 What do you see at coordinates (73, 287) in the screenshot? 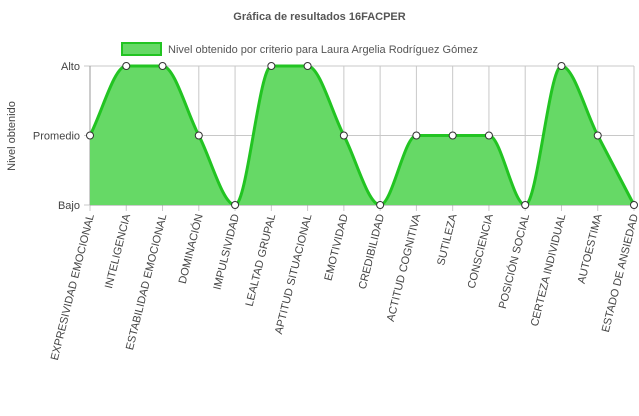
I see `x-tick-label: EXPRESIVIDAD EMOCIONAL` at bounding box center [73, 287].